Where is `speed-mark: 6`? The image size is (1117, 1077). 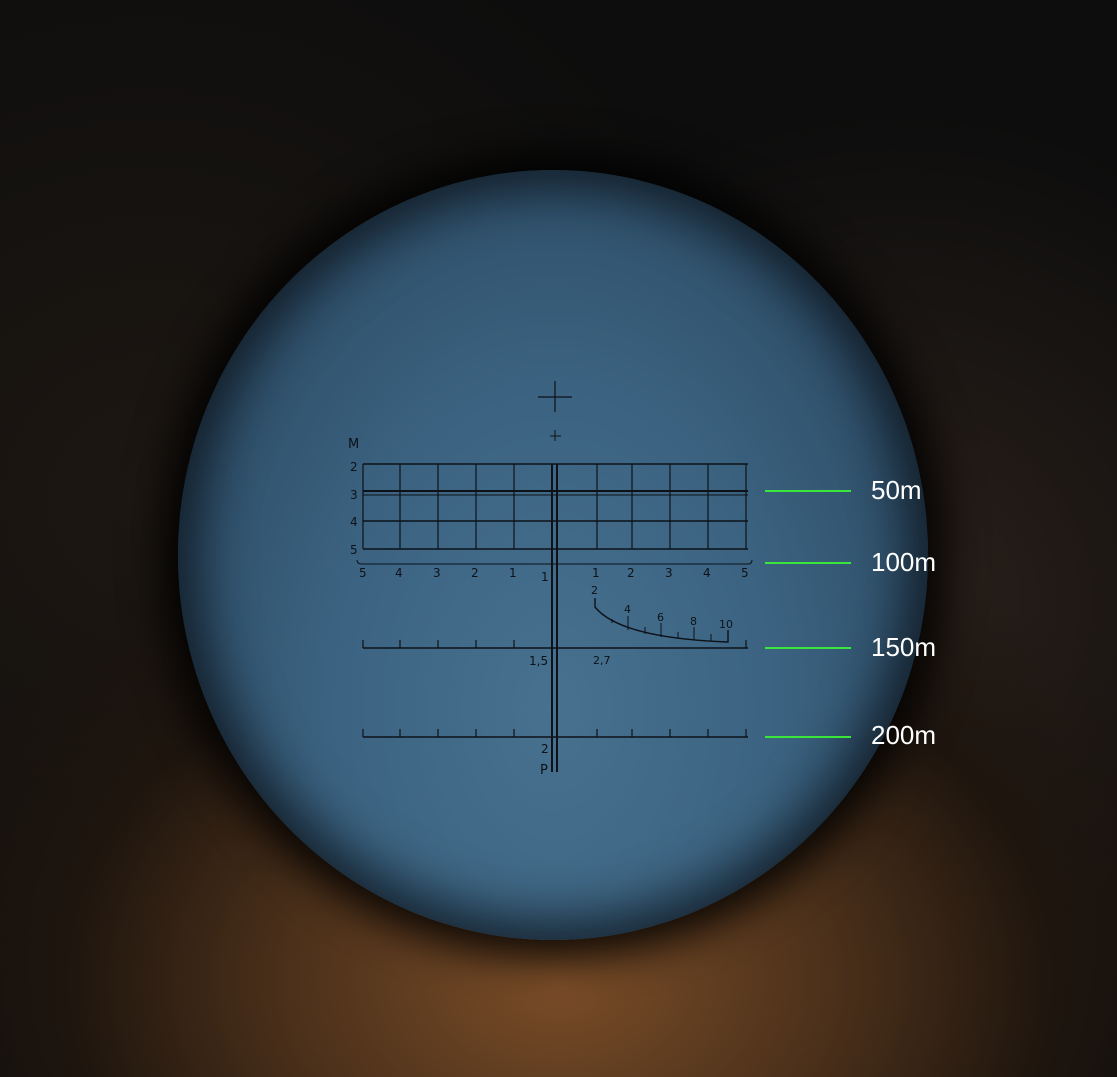 speed-mark: 6 is located at coordinates (660, 617).